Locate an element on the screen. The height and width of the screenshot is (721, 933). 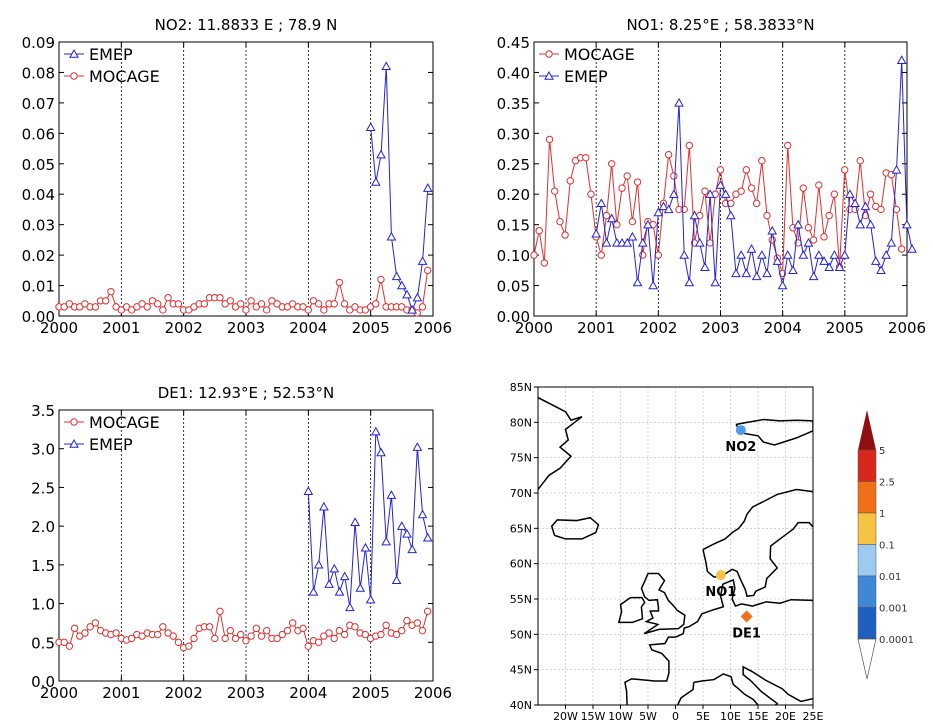
colorbar-top-arrow is located at coordinates (867, 430).